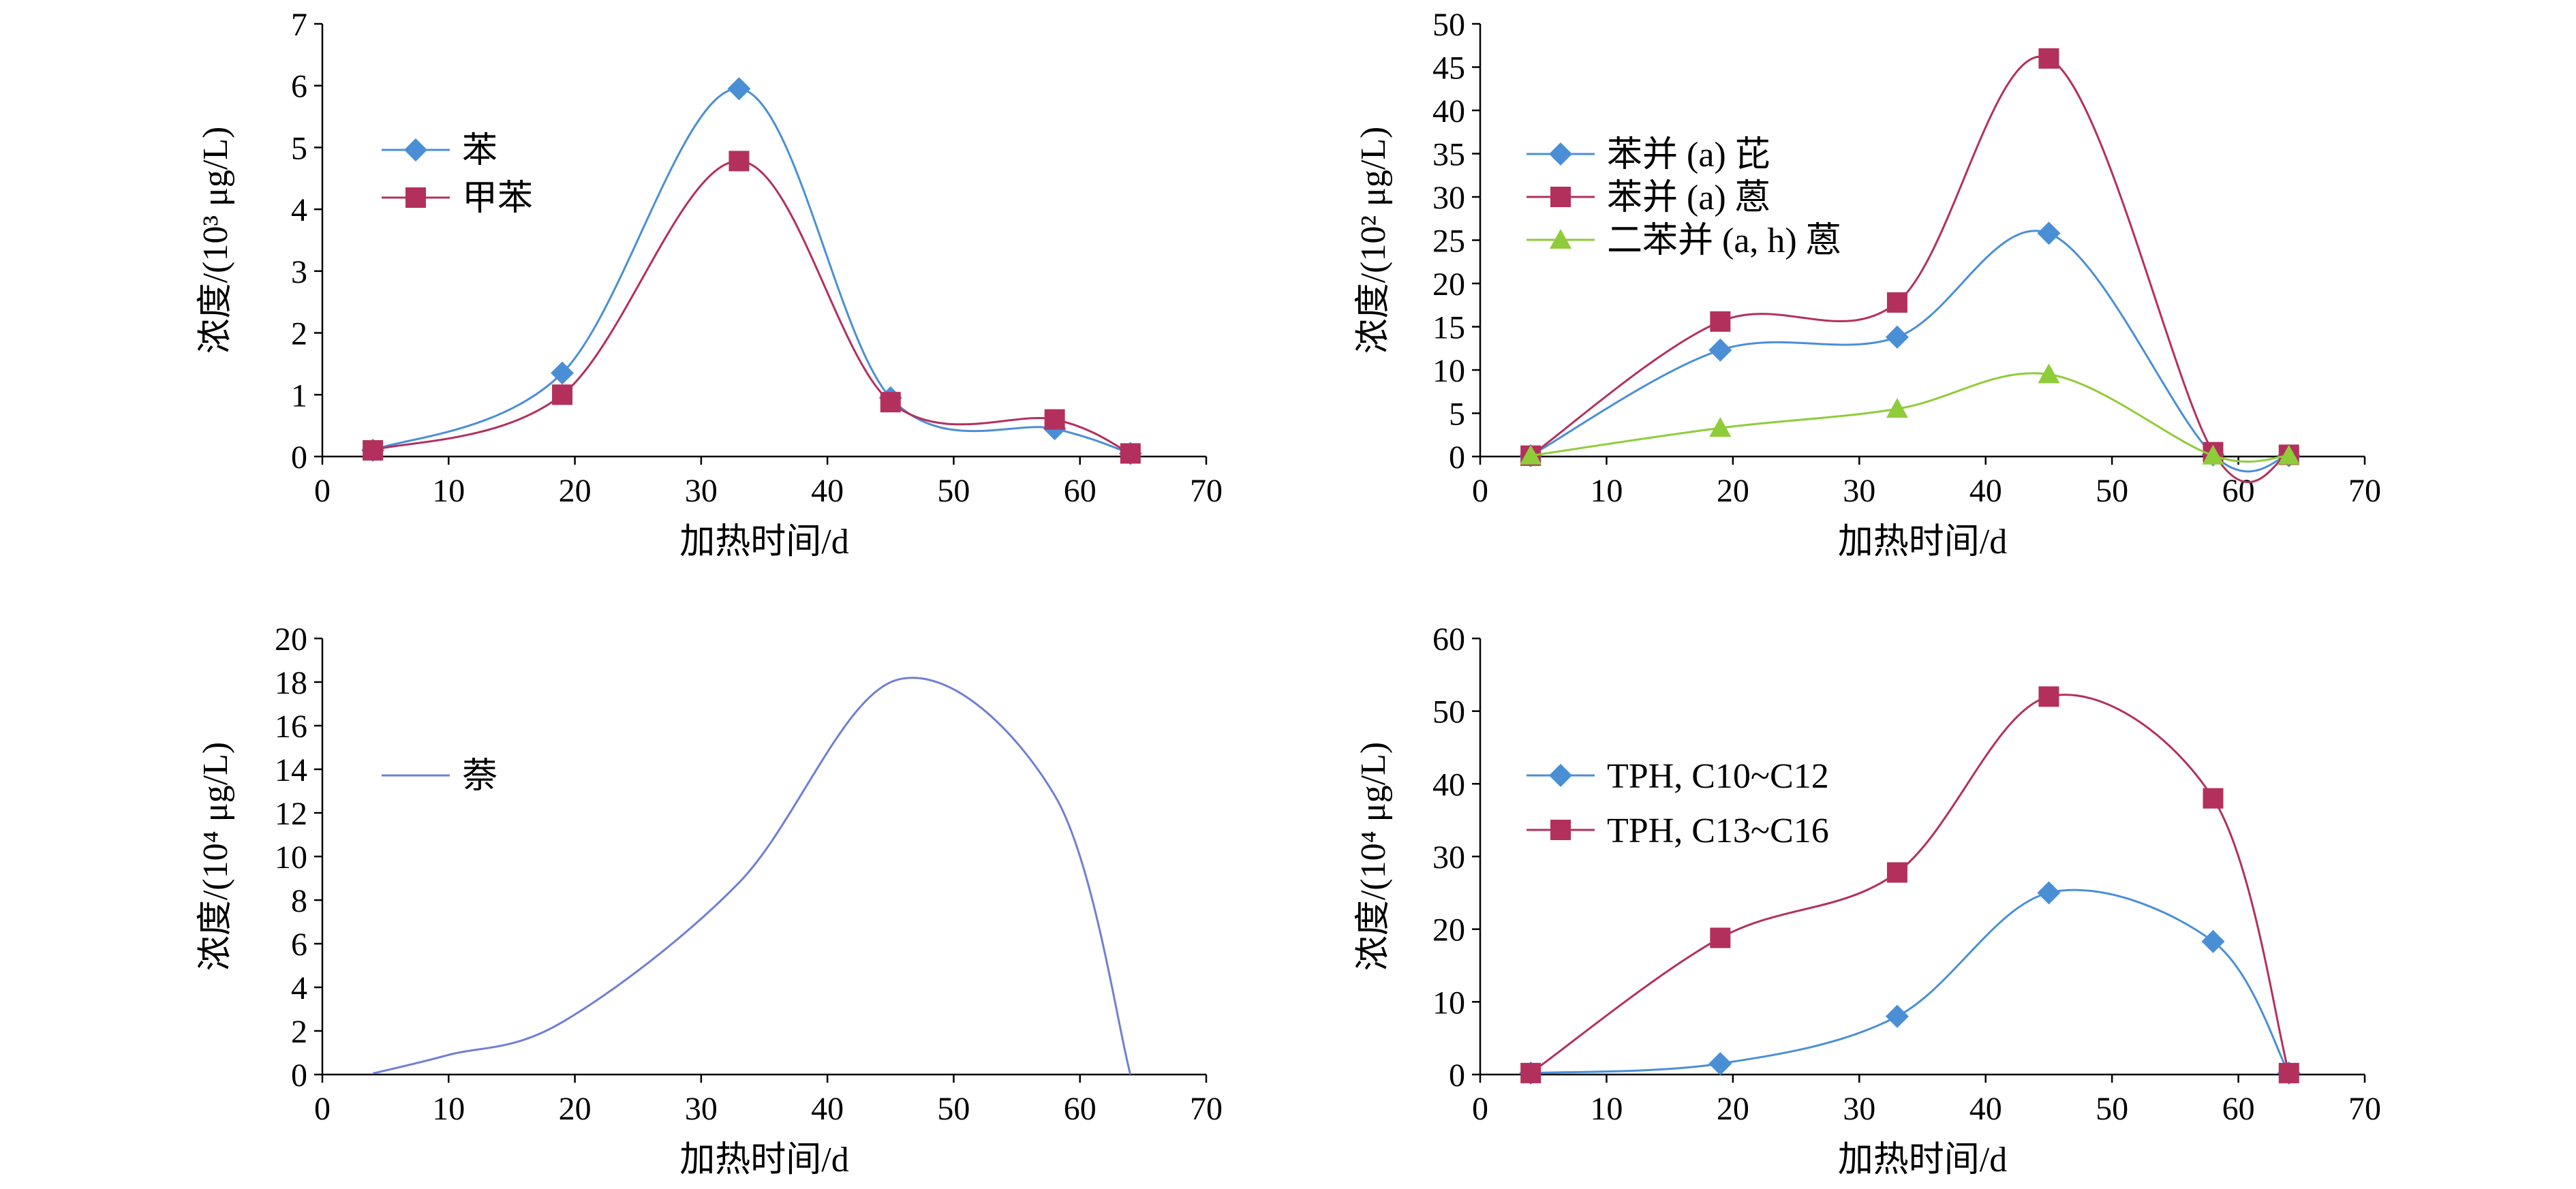 This screenshot has width=2576, height=1189. What do you see at coordinates (216, 240) in the screenshot?
I see `y-axis-label: 浓度/(10³ μg/L)` at bounding box center [216, 240].